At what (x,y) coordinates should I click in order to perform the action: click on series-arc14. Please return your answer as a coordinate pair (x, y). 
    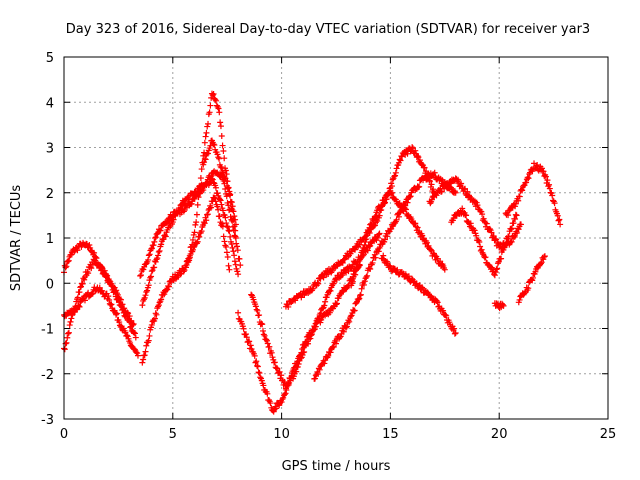
    Looking at the image, I should click on (418, 294).